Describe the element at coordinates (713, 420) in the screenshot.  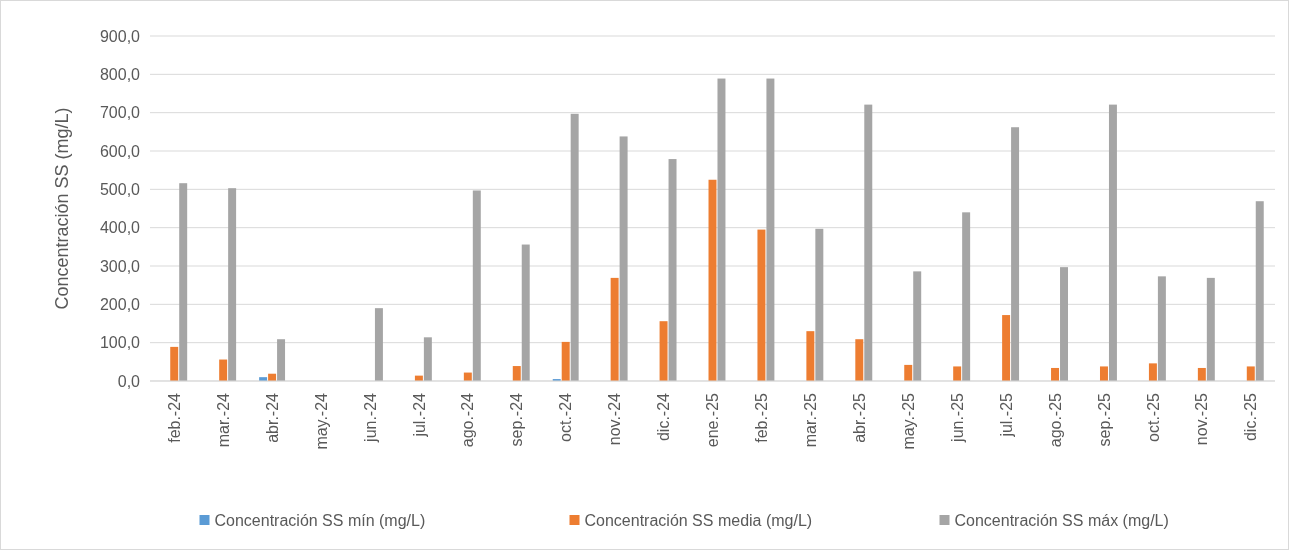
I see `x-tick-label: ene.-25` at that location.